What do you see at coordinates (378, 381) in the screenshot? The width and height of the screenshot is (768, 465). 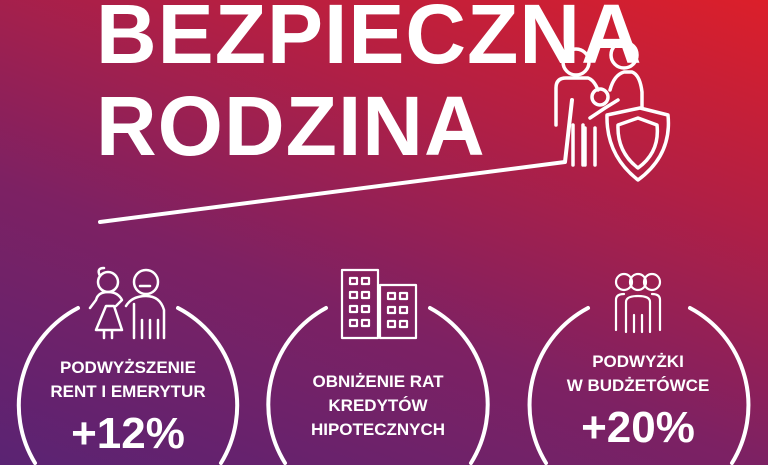 I see `item-2-line-1: OBNIŻENIE RAT` at bounding box center [378, 381].